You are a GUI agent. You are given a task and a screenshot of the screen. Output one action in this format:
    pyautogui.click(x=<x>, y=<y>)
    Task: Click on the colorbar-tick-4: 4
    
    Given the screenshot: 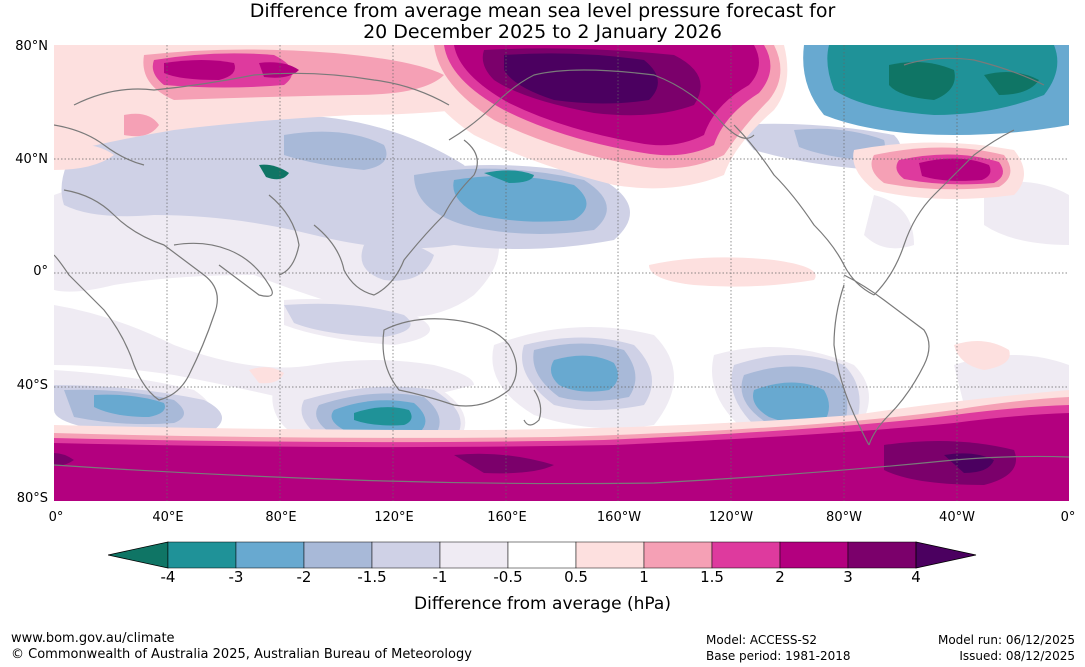 What is the action you would take?
    pyautogui.click(x=916, y=577)
    